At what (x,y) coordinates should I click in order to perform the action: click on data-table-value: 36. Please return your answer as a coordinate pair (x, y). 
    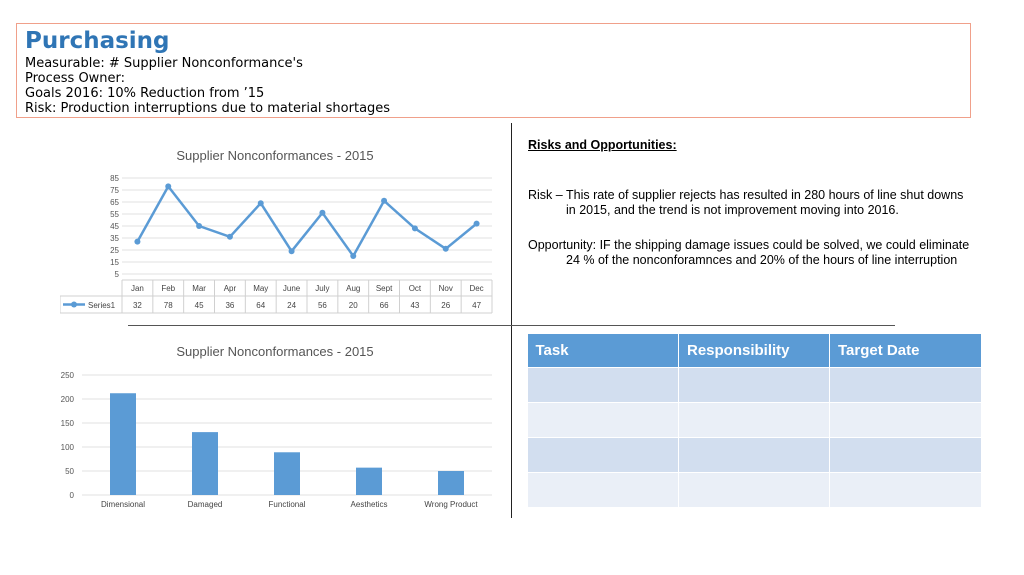
    Looking at the image, I should click on (229, 305).